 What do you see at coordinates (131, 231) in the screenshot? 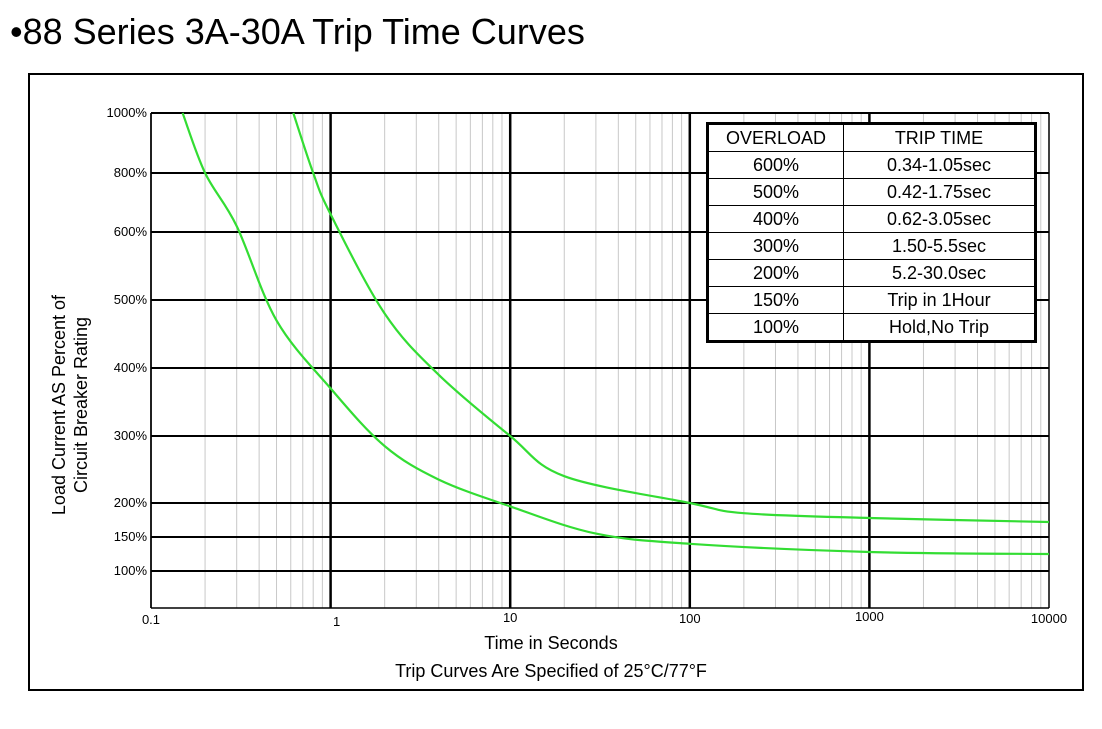
I see `y-tick-label: 600%` at bounding box center [131, 231].